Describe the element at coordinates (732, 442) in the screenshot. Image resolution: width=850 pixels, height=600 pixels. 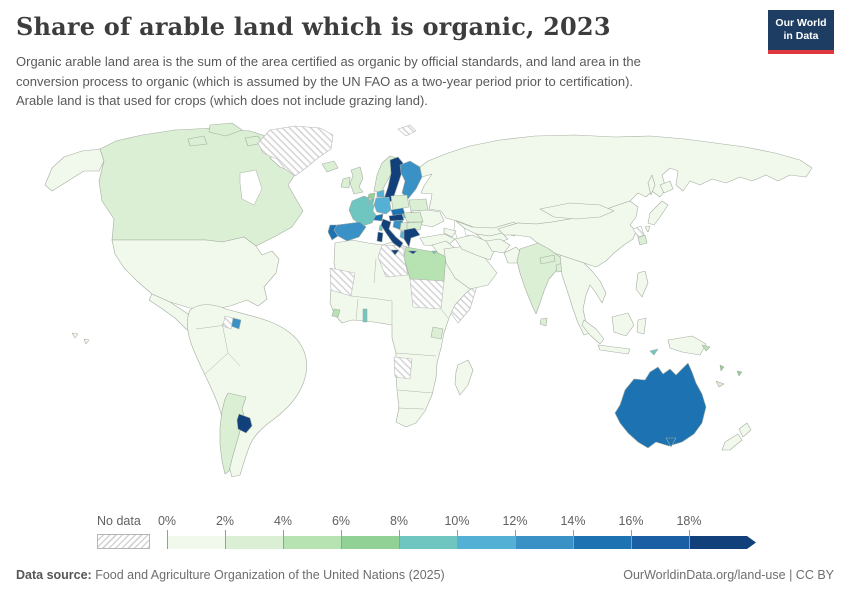
I see `country-new-zealand-south` at that location.